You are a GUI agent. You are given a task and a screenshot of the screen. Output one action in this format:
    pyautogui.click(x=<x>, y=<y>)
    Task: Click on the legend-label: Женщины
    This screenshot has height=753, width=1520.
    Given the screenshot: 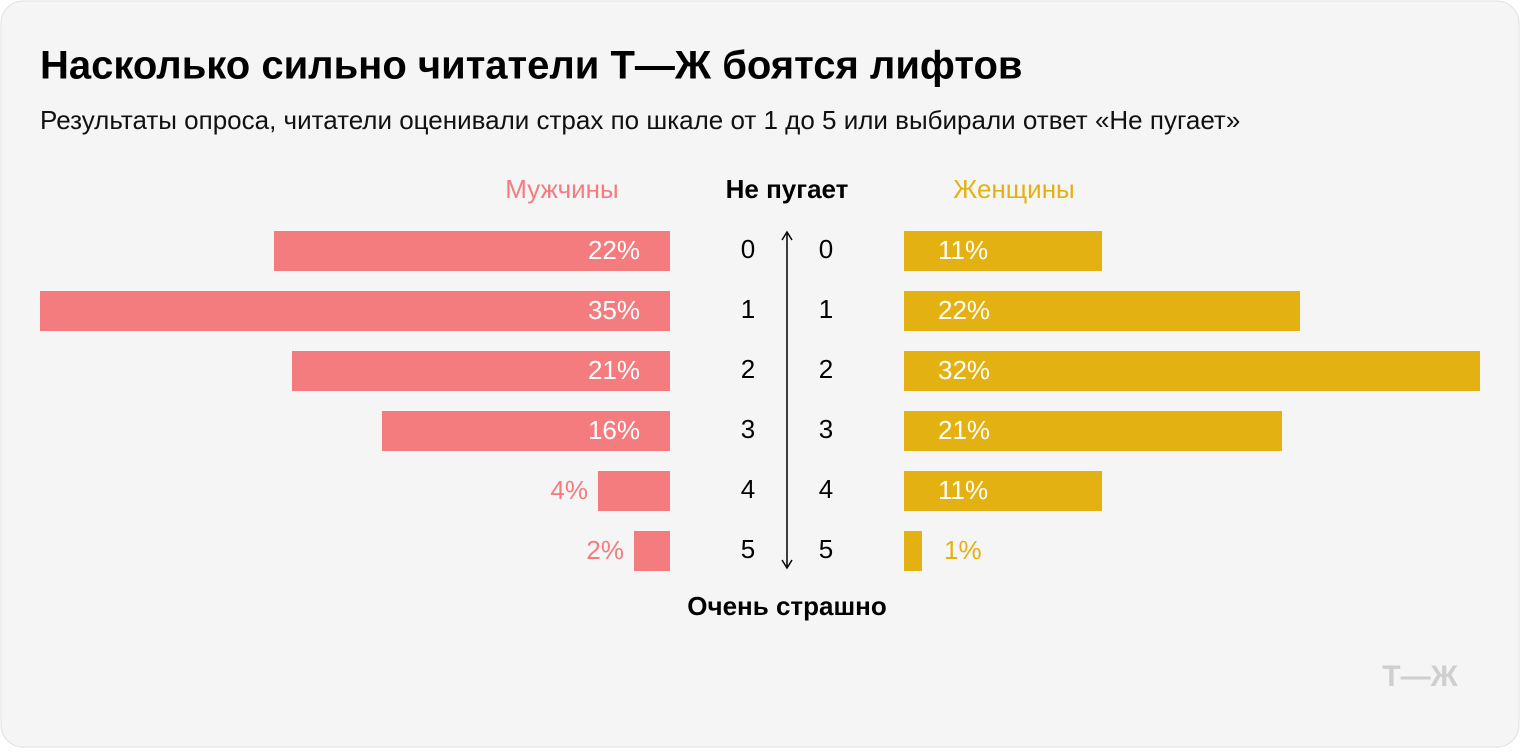 What is the action you would take?
    pyautogui.click(x=1013, y=189)
    